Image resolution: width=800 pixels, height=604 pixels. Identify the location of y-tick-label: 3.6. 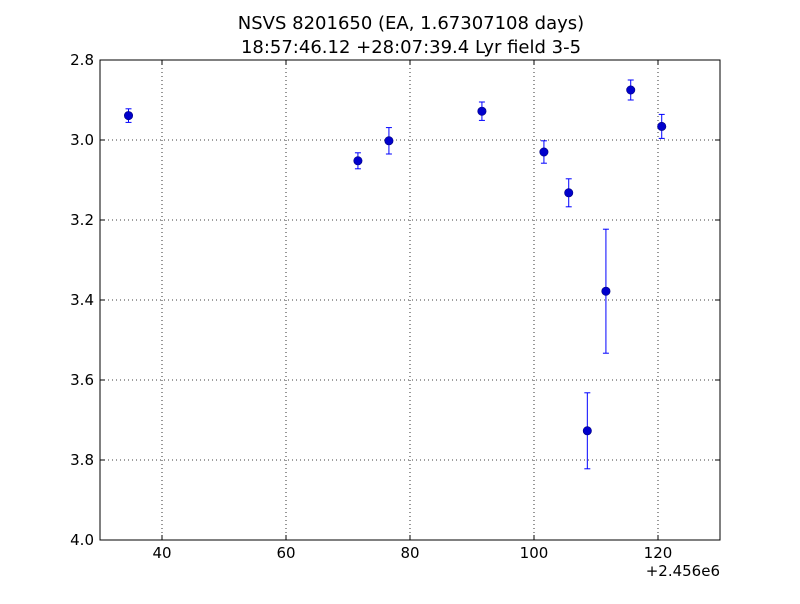
(82, 380).